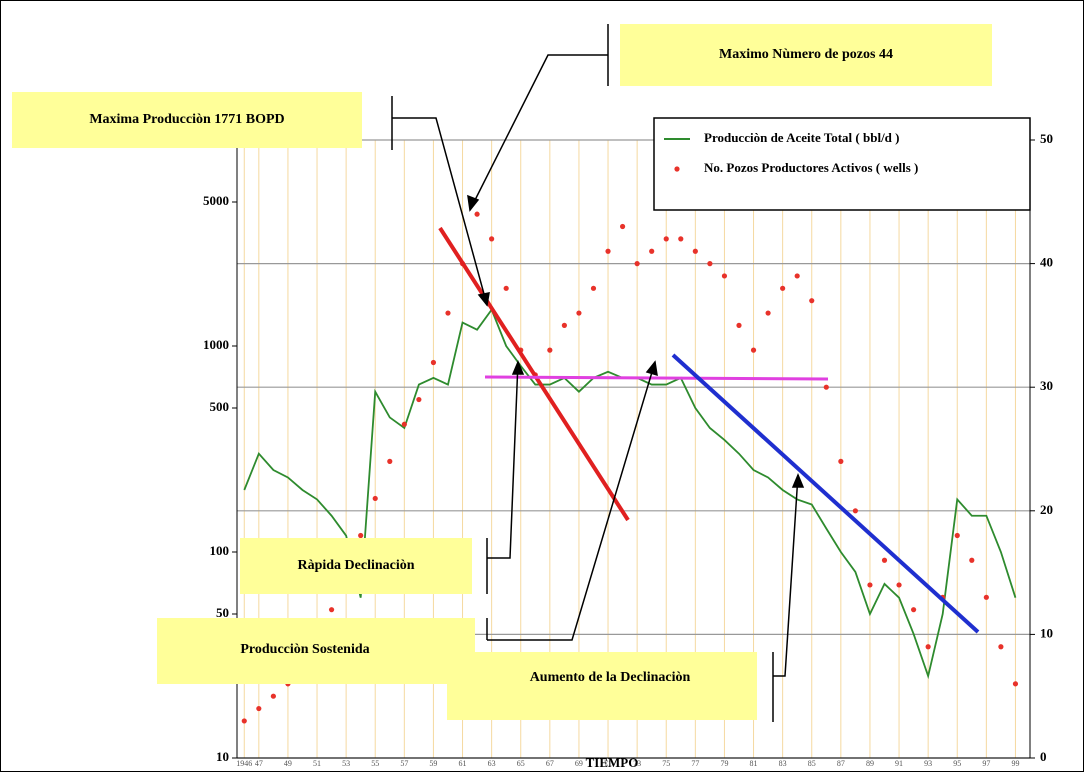  What do you see at coordinates (1015, 763) in the screenshot?
I see `x-tick-label: 99` at bounding box center [1015, 763].